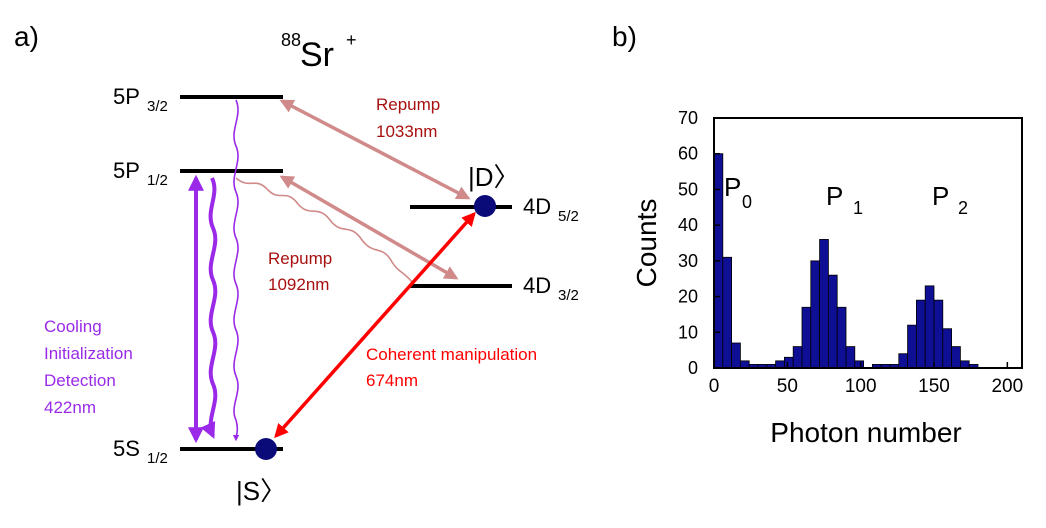 This screenshot has width=1046, height=528. I want to click on repump-1092-label: Repump, so click(300, 258).